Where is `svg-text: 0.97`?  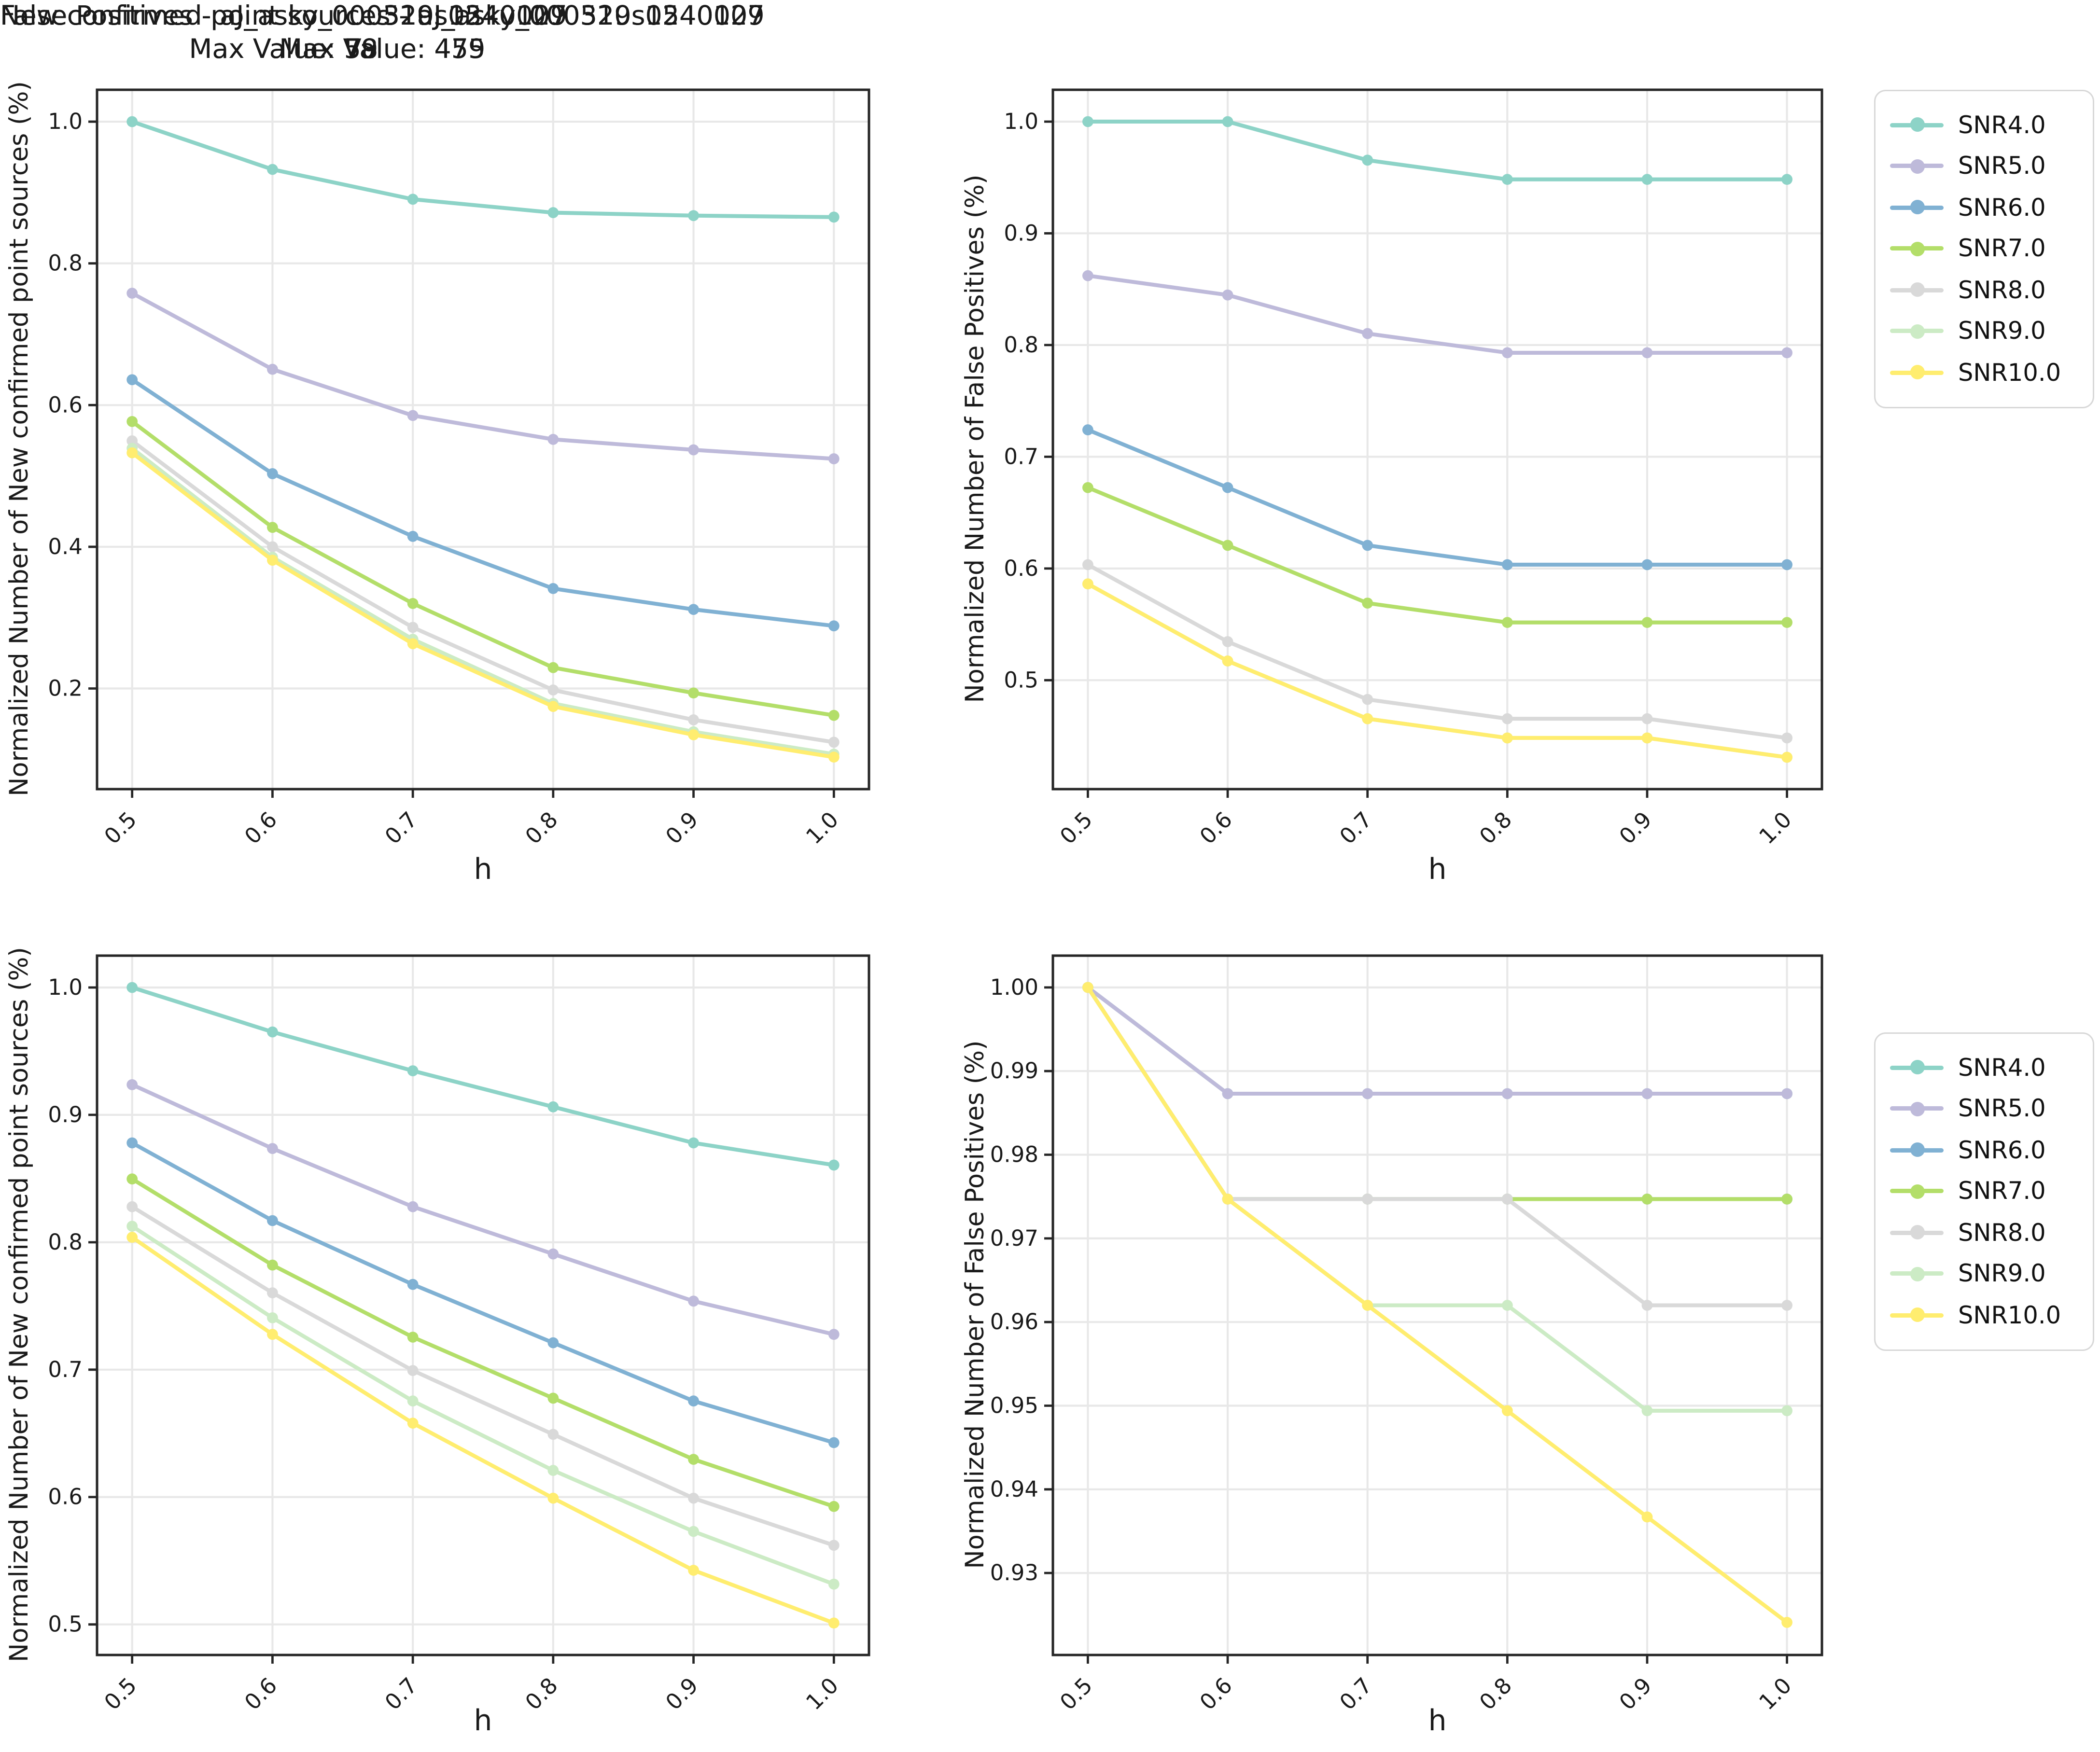
svg-text: 0.97 is located at coordinates (1014, 1238).